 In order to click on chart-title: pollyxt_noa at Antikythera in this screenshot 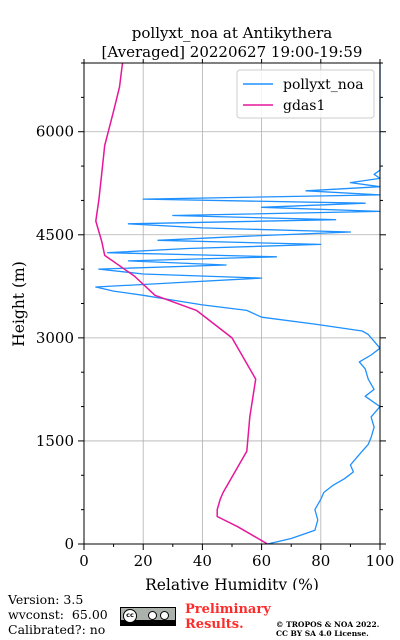, I will do `click(232, 33)`.